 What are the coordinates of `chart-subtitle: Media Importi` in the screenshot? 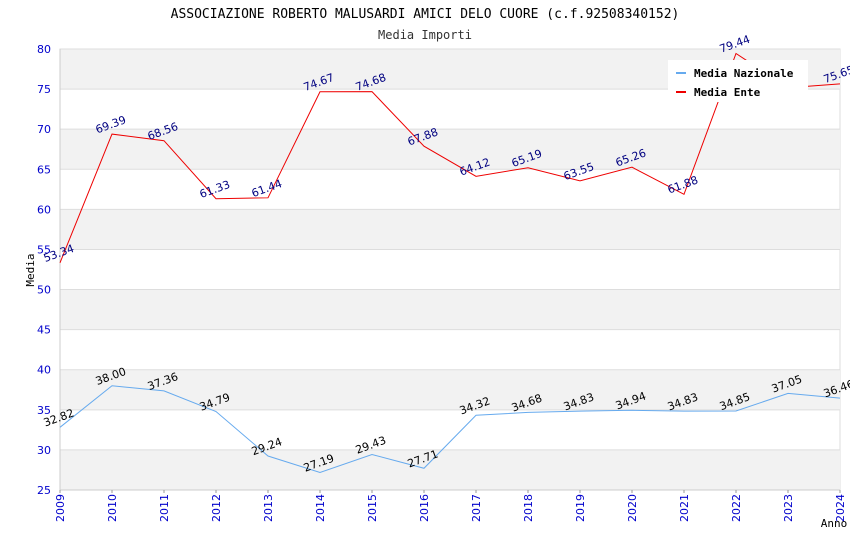 It's located at (425, 35).